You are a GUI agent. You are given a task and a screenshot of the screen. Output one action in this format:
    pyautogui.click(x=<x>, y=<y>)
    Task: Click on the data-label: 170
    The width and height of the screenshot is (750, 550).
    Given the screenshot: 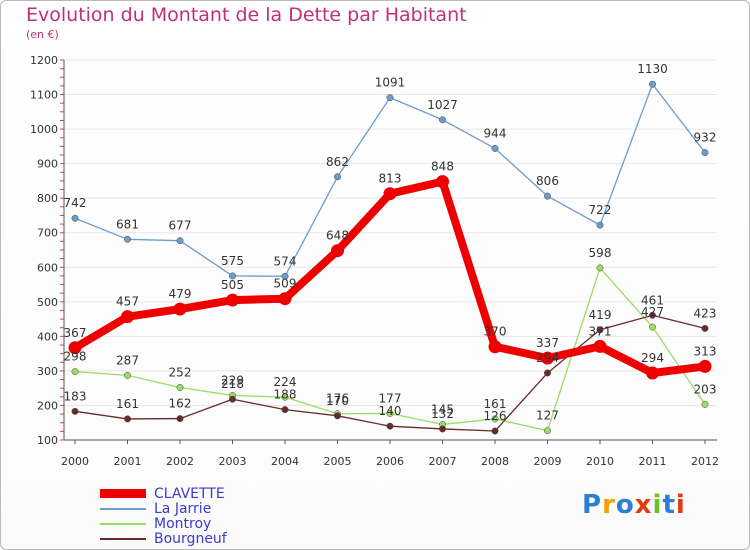 What is the action you would take?
    pyautogui.click(x=337, y=401)
    